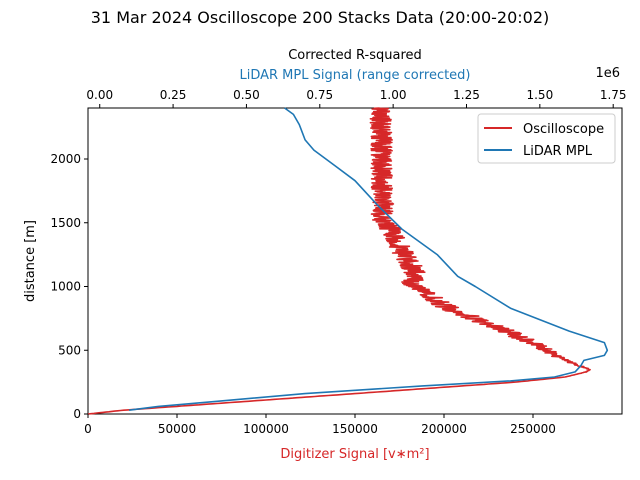  Describe the element at coordinates (65, 287) in the screenshot. I see `y-tick-label: 1000` at that location.